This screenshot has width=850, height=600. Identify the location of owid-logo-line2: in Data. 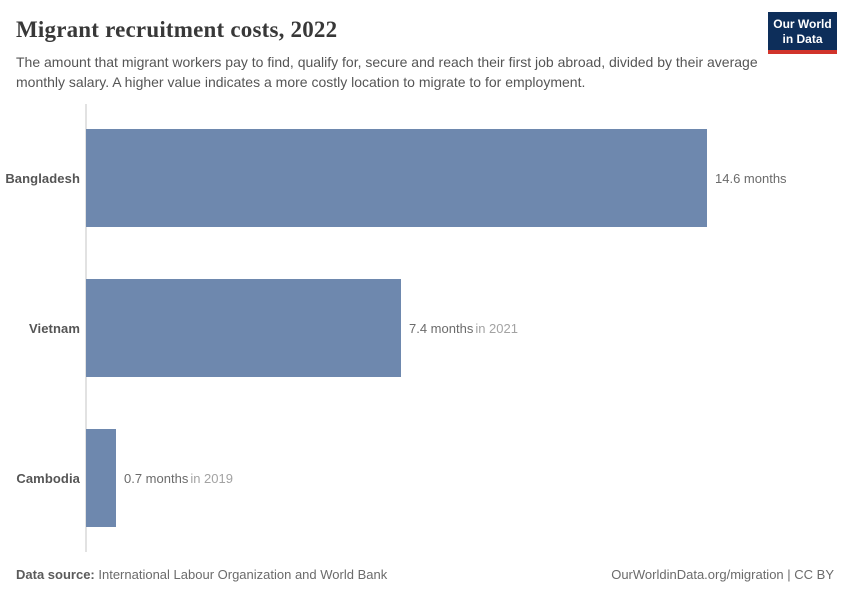
(802, 39).